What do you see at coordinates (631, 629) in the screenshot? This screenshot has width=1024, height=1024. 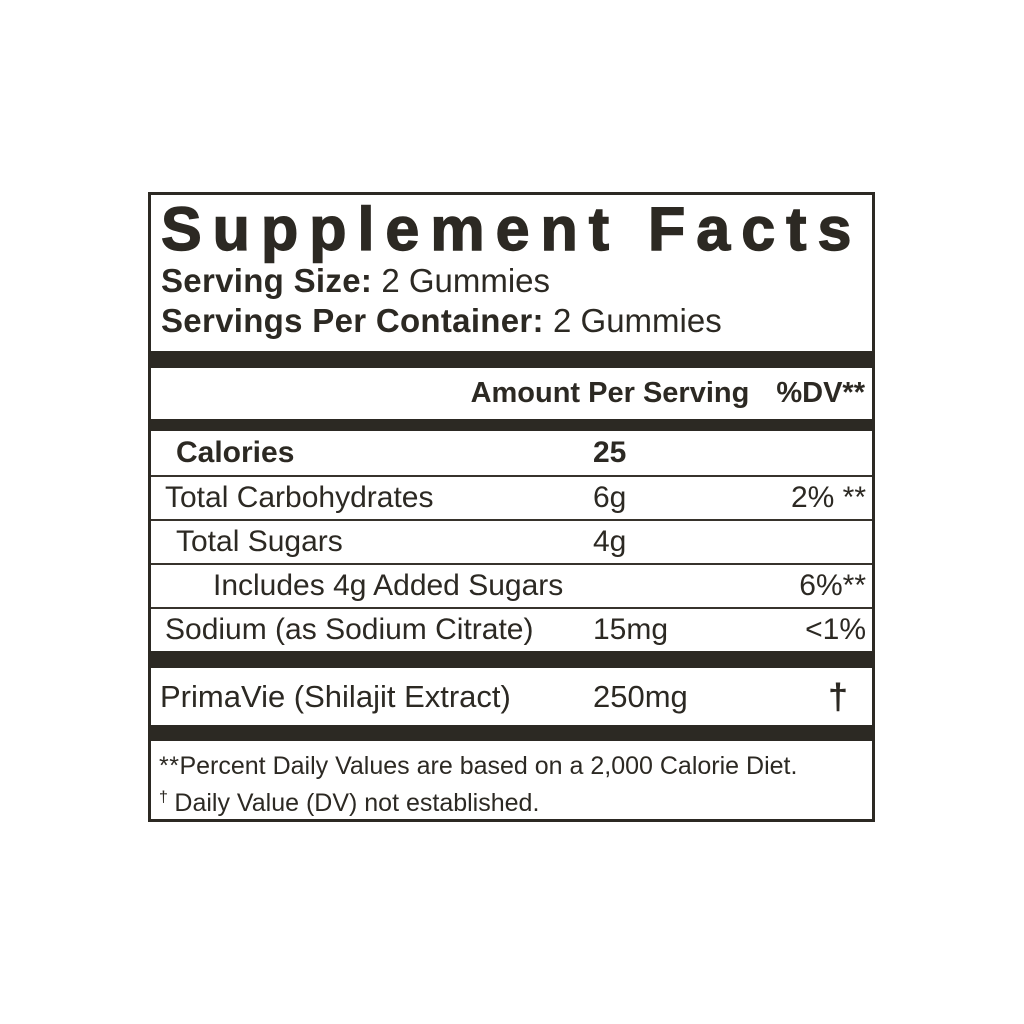 I see `nutrient-amount: 15mg` at bounding box center [631, 629].